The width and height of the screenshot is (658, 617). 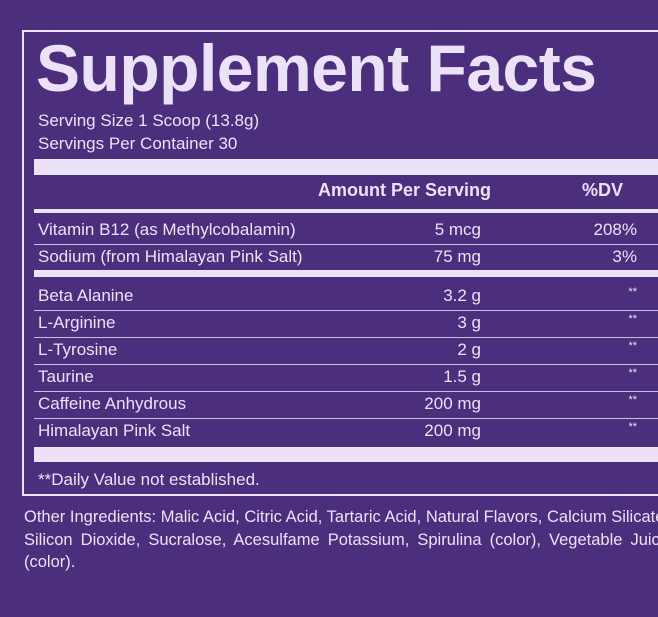 What do you see at coordinates (462, 376) in the screenshot?
I see `row-amount: 1.5 g` at bounding box center [462, 376].